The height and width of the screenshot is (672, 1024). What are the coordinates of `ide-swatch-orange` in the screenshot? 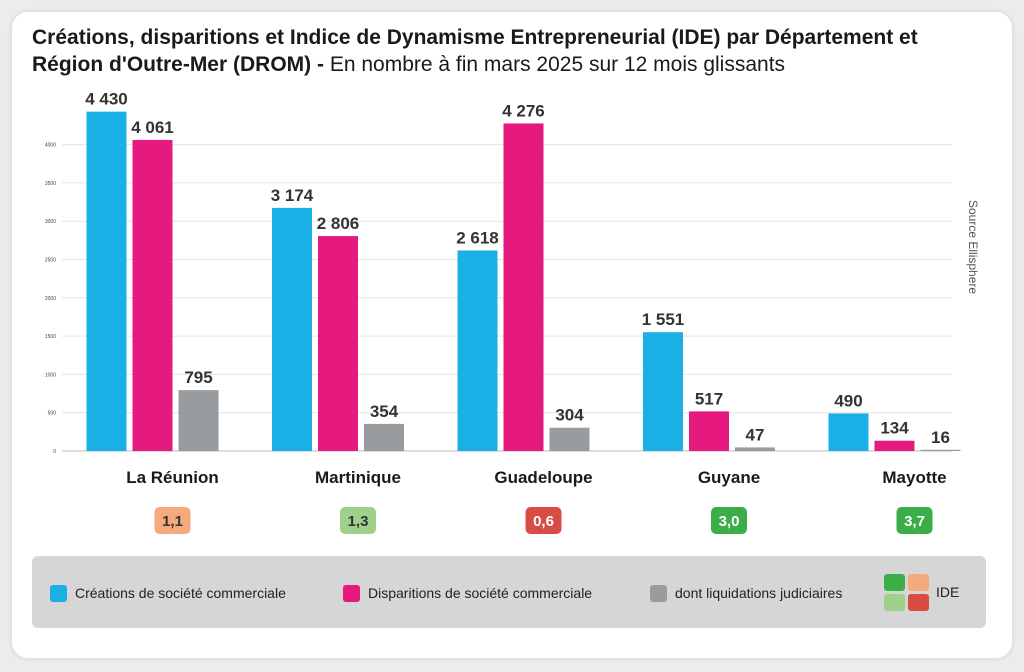 It's located at (918, 582).